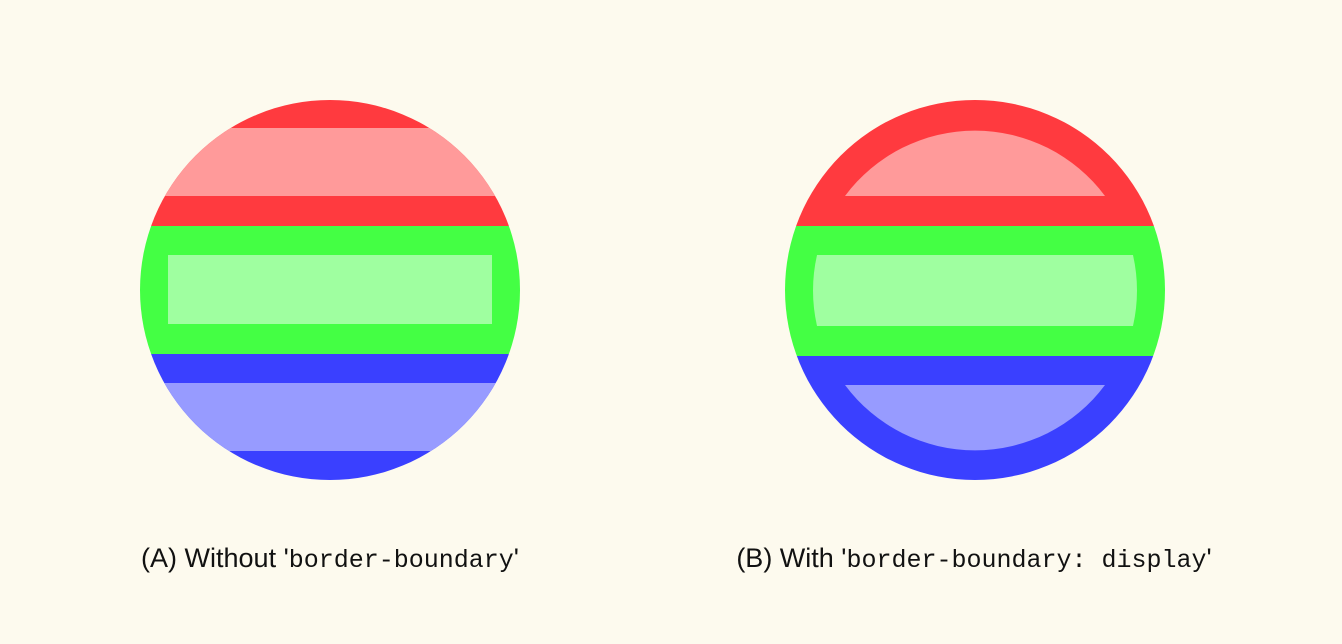  I want to click on caption-panel-b: (B) With 'border-boundary: display', so click(974, 558).